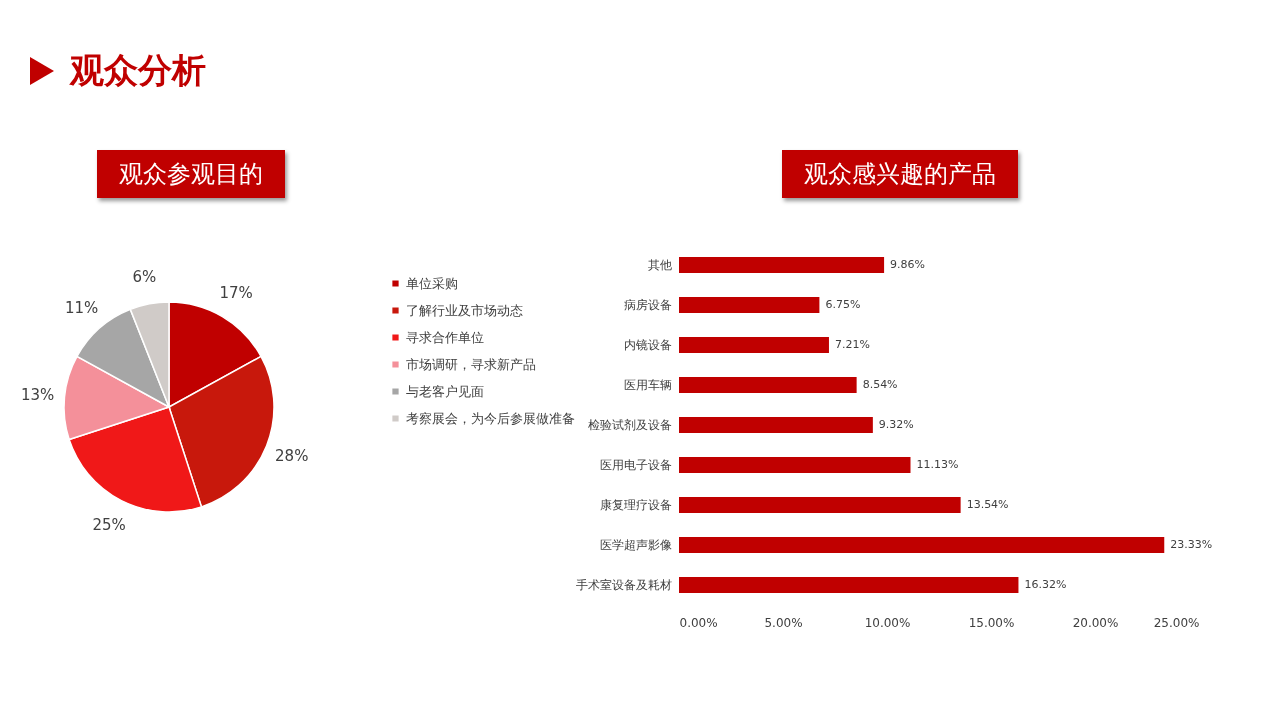 This screenshot has width=1280, height=720. I want to click on text: 观众分析, so click(138, 70).